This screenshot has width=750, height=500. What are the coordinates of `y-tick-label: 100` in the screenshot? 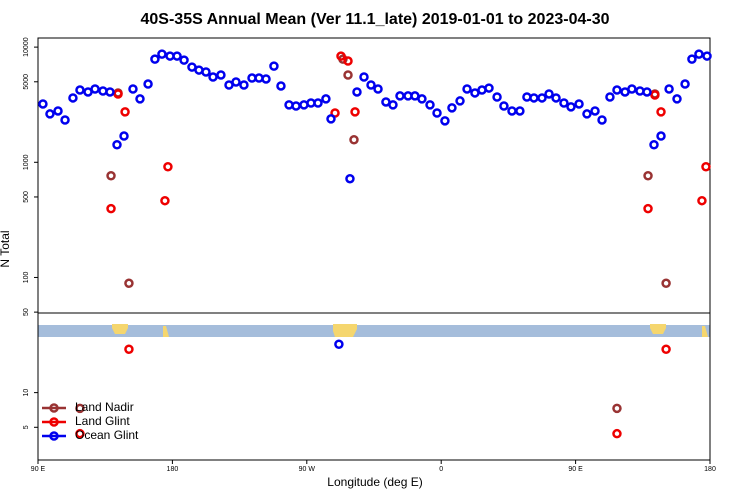 It's located at (26, 278).